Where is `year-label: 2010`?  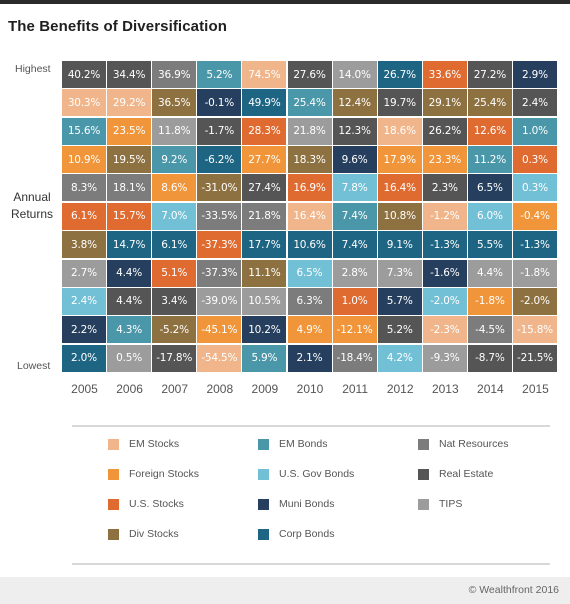 year-label: 2010 is located at coordinates (310, 389).